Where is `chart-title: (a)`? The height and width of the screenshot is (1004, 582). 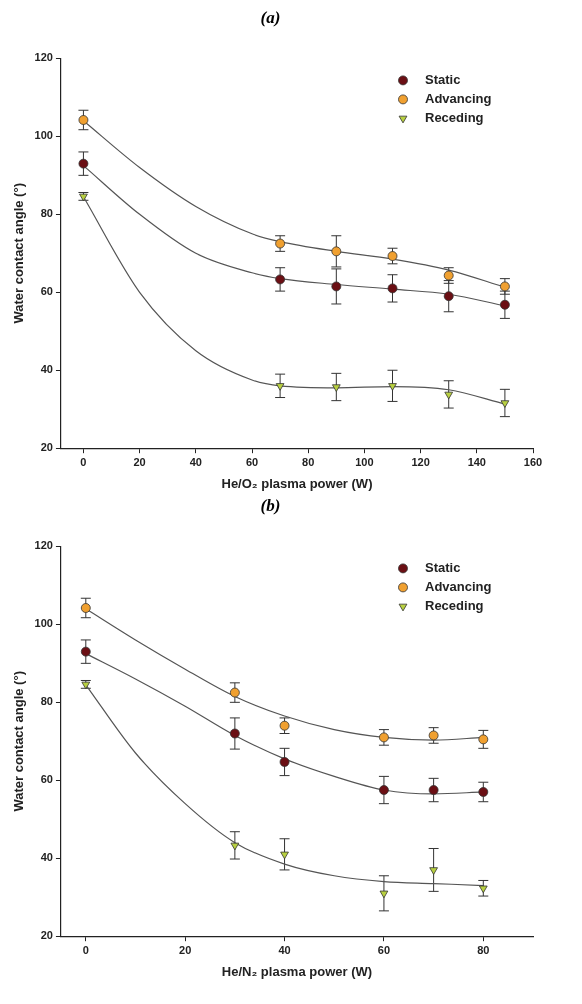
chart-title: (a) is located at coordinates (270, 17).